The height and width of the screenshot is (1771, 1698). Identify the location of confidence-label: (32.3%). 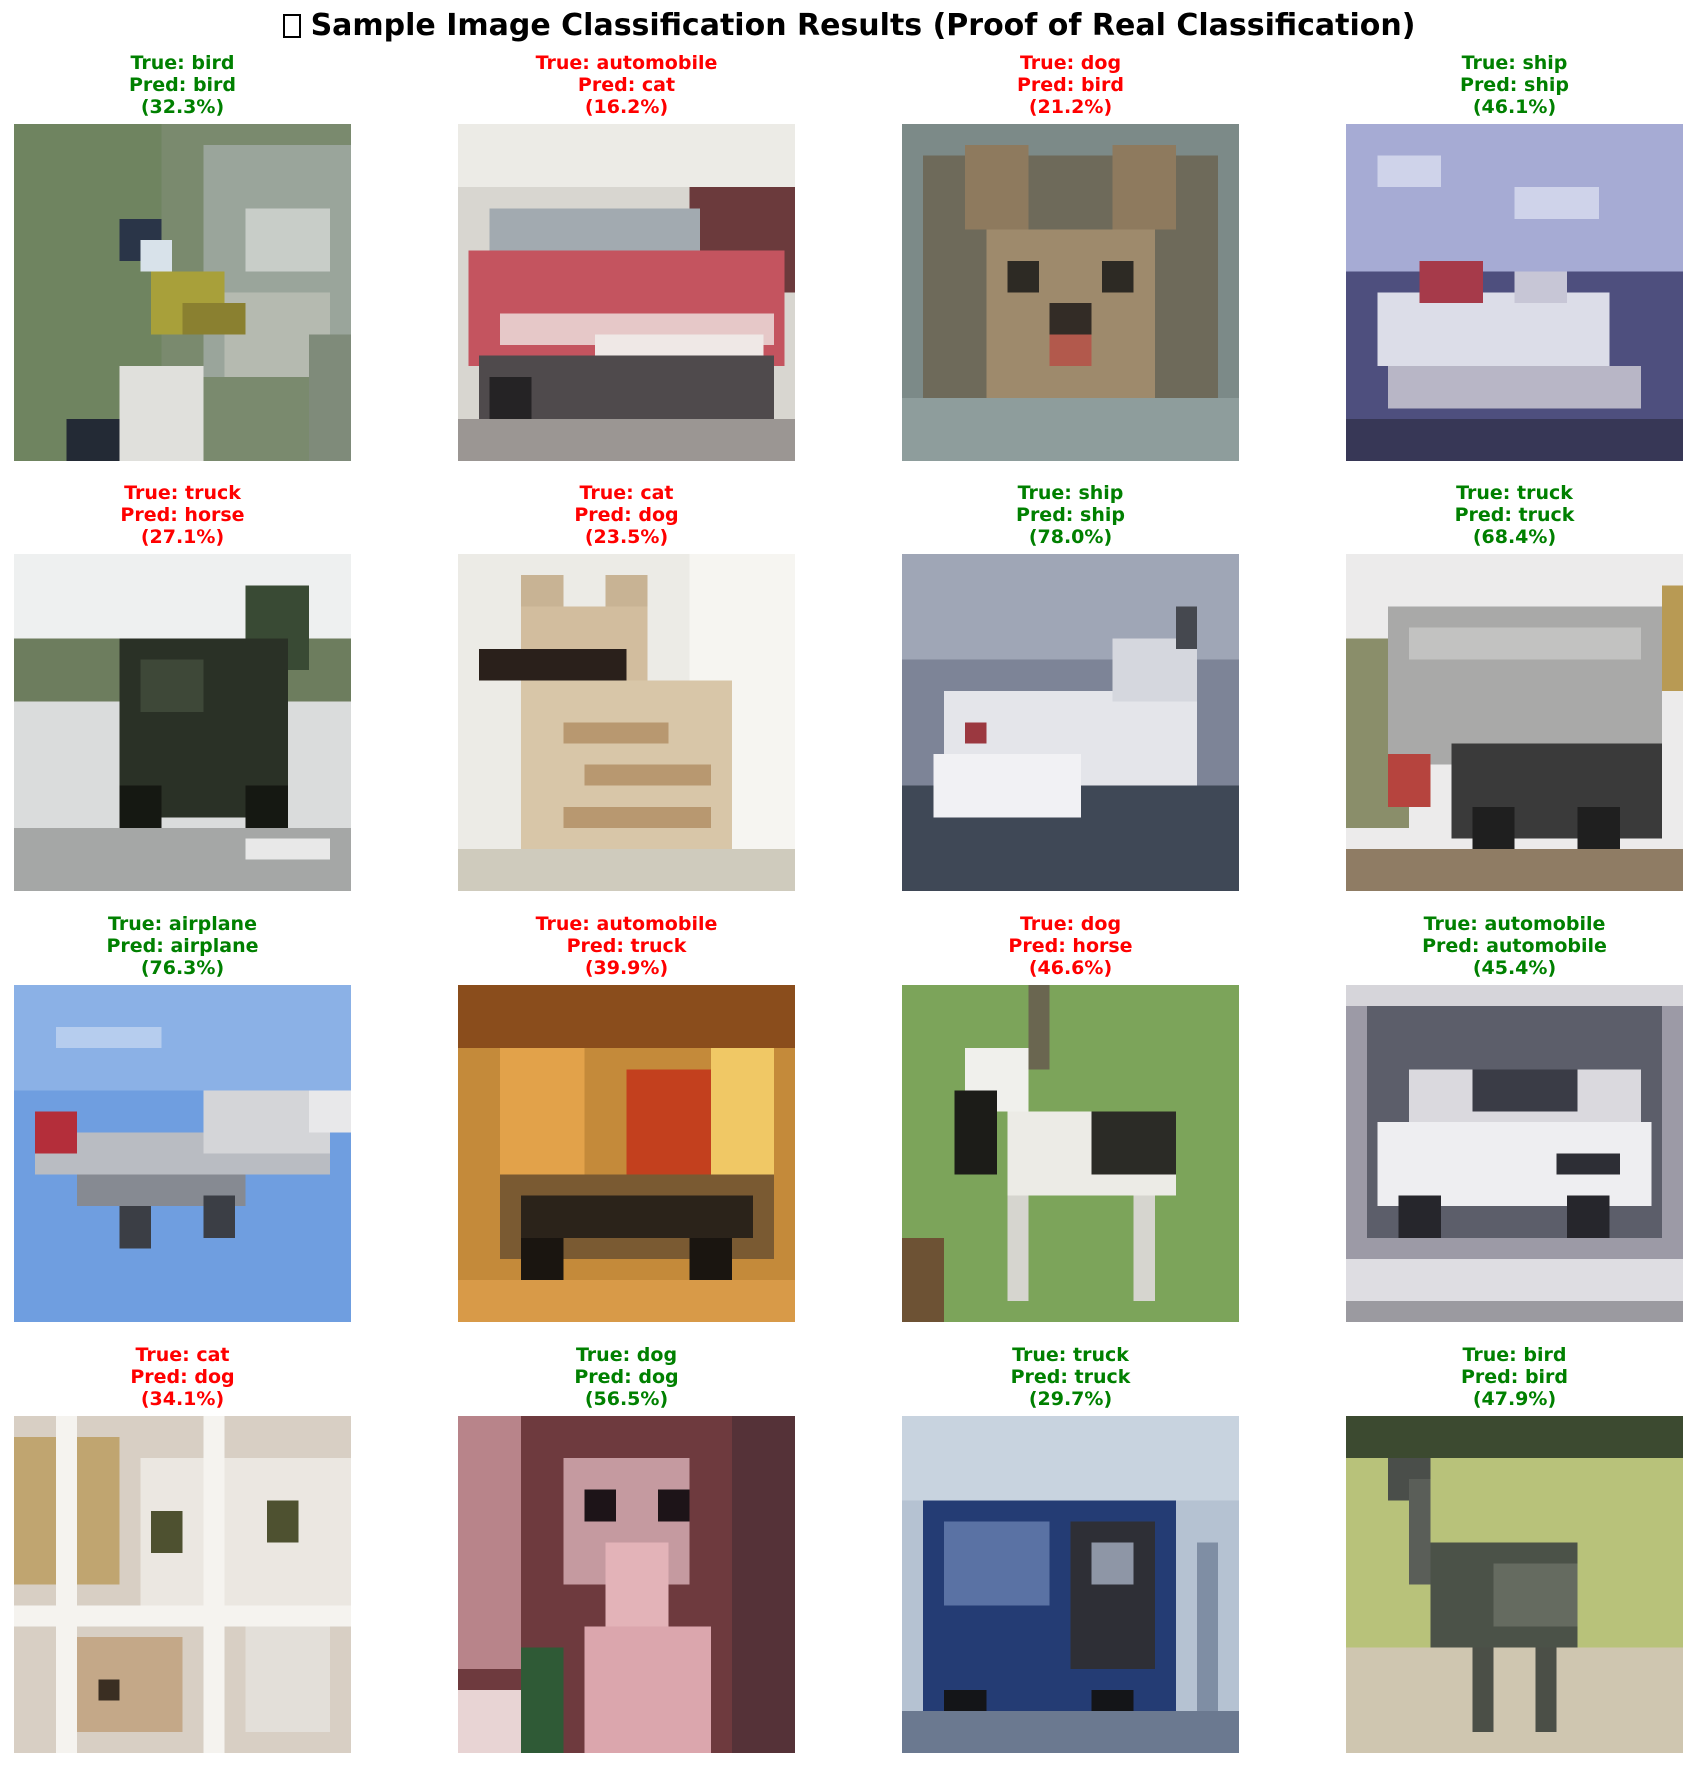
(182, 107).